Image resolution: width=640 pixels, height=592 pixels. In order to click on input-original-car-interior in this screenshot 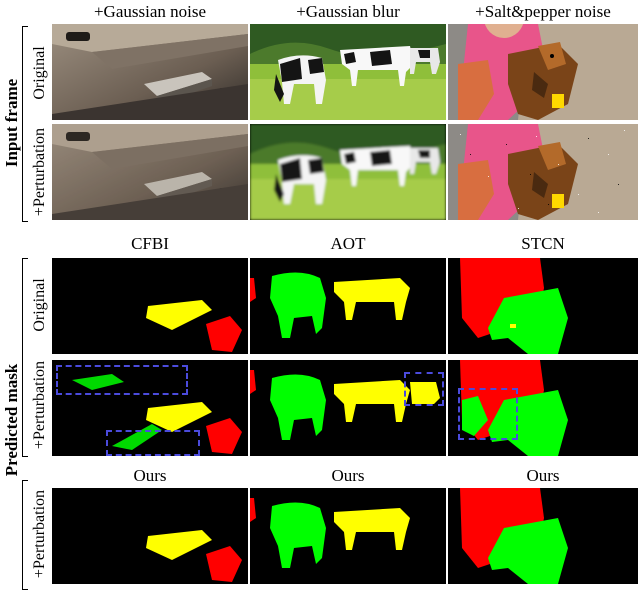, I will do `click(150, 72)`.